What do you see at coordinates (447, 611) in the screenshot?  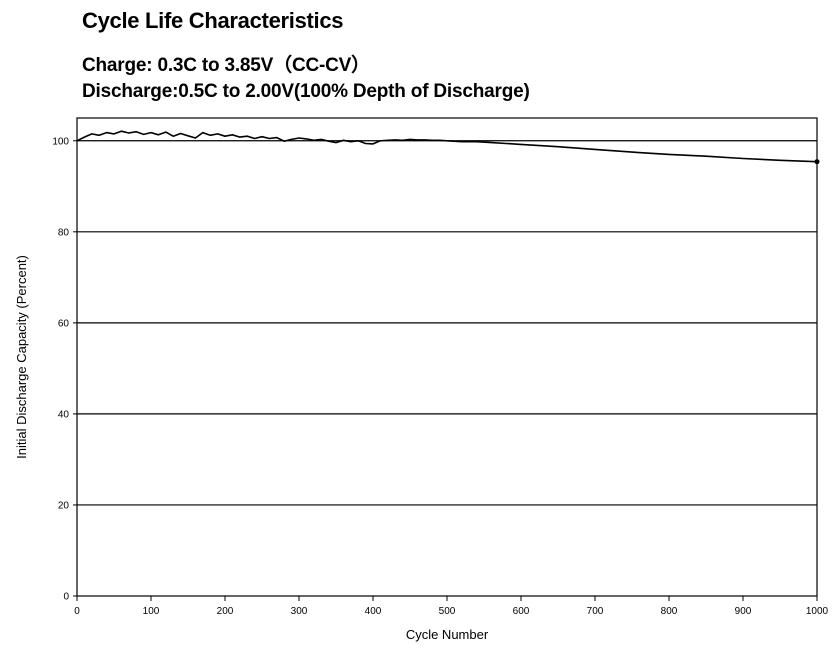 I see `x-tick-label-500: 500` at bounding box center [447, 611].